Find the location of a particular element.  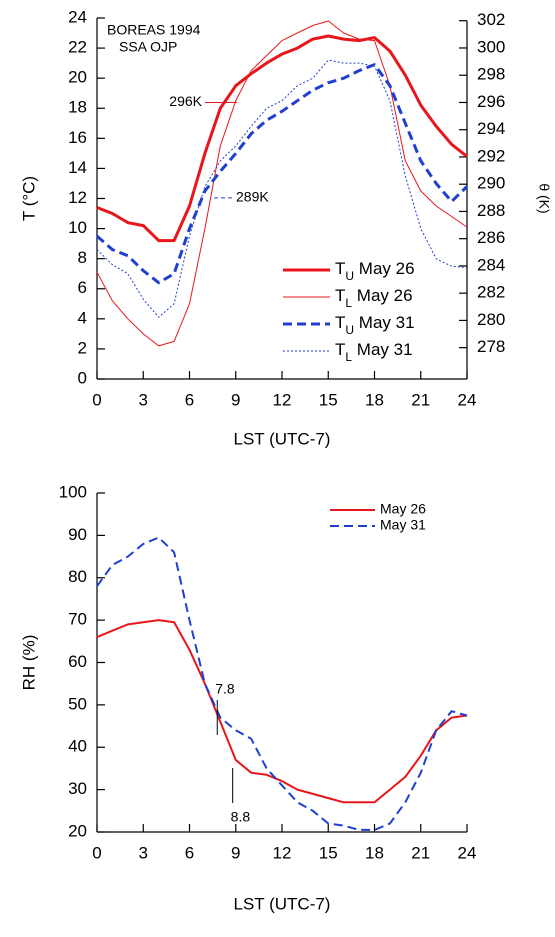

y-tick-label: 80 is located at coordinates (77, 576).